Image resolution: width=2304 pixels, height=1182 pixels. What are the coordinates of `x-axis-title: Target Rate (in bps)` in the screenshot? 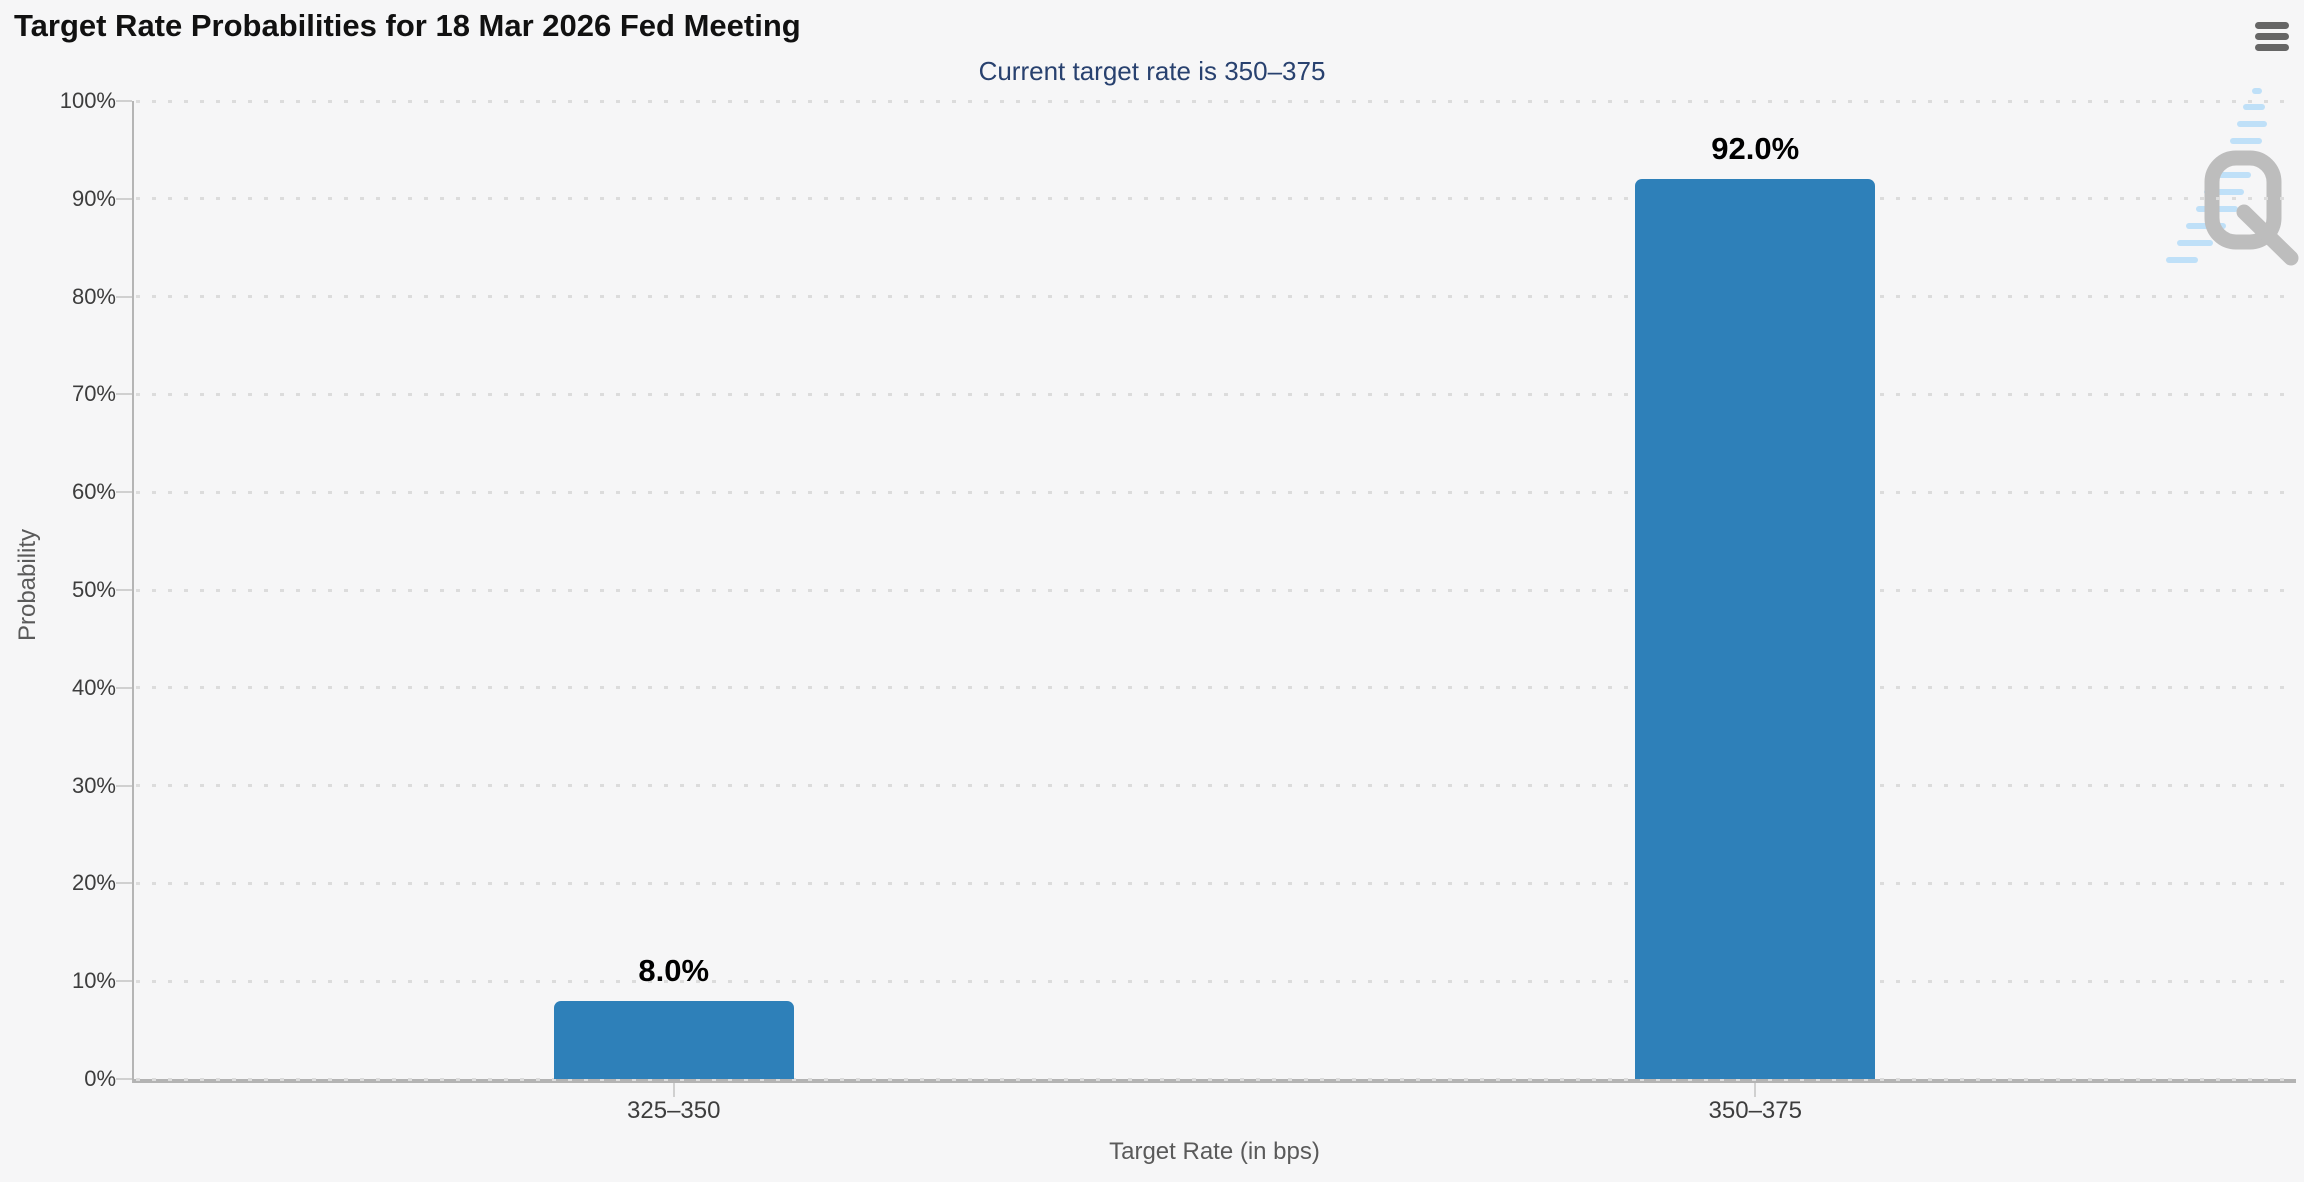 It's located at (1214, 1151).